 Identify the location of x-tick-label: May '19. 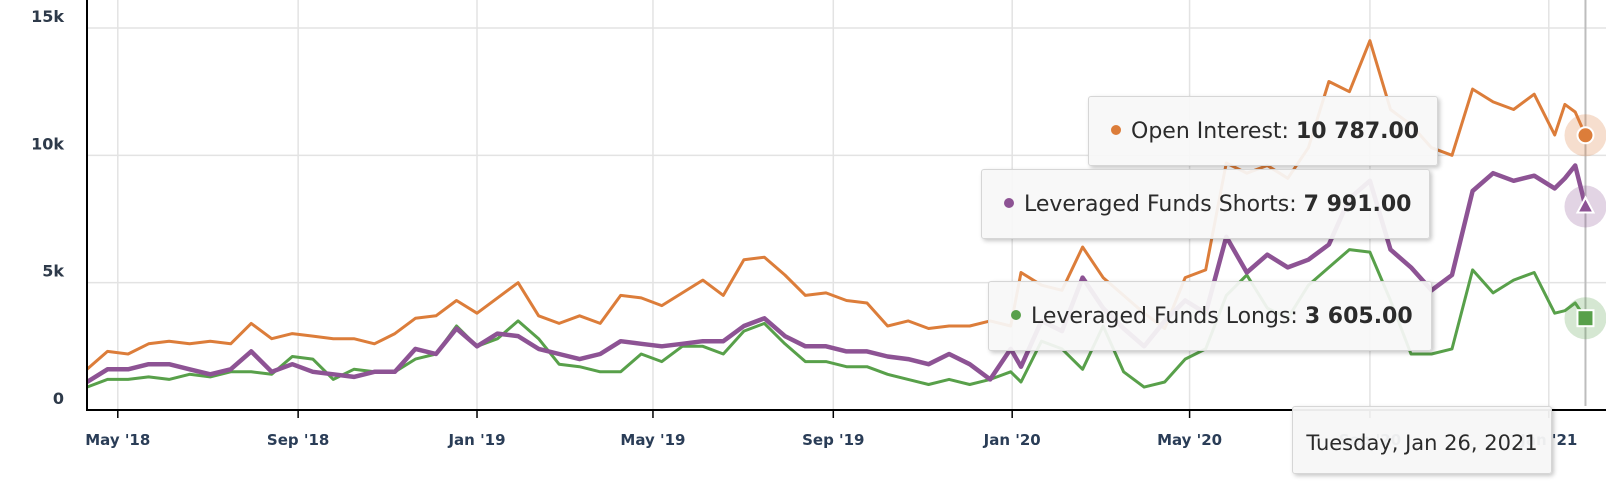
(652, 440).